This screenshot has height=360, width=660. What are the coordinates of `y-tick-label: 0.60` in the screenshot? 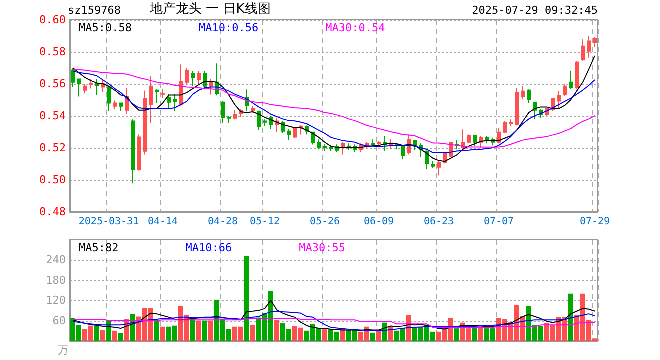 It's located at (53, 20).